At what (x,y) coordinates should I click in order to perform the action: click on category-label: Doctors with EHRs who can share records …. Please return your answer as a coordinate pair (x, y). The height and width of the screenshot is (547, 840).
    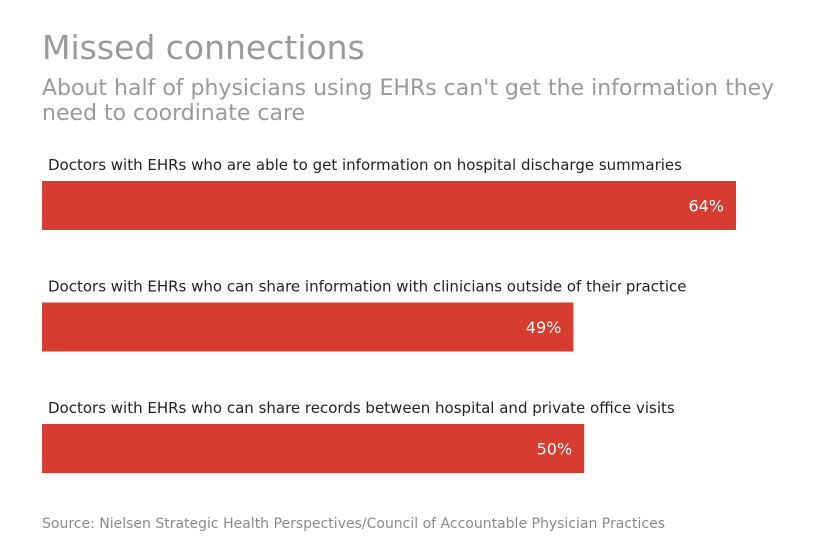
    Looking at the image, I should click on (361, 408).